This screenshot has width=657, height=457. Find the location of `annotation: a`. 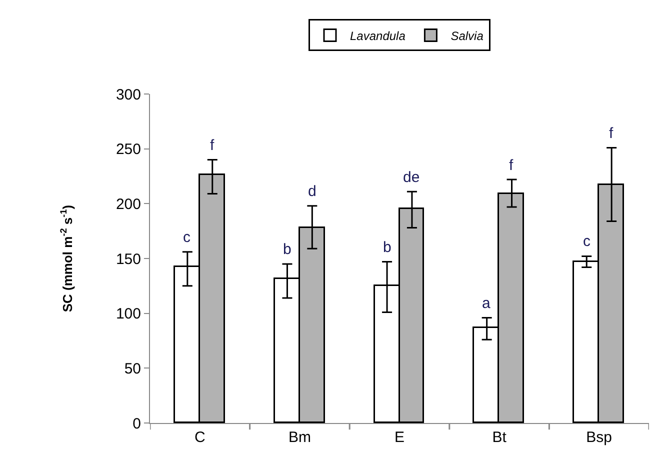

annotation: a is located at coordinates (486, 303).